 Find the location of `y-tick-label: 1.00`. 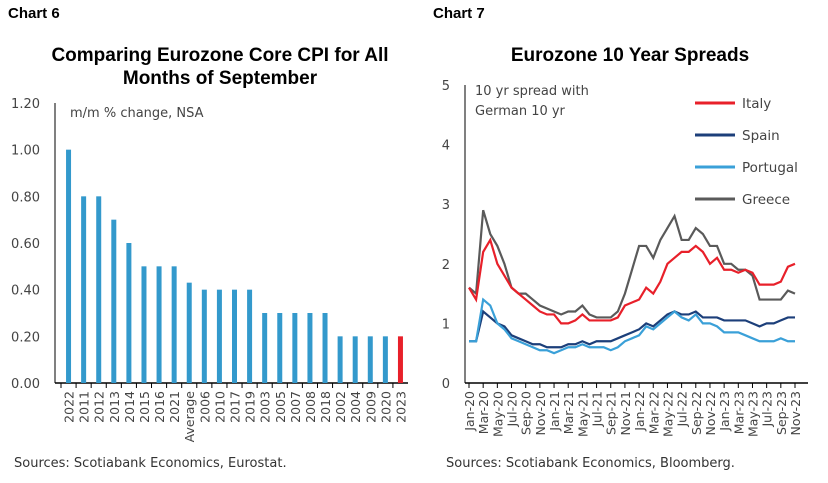

y-tick-label: 1.00 is located at coordinates (25, 151).